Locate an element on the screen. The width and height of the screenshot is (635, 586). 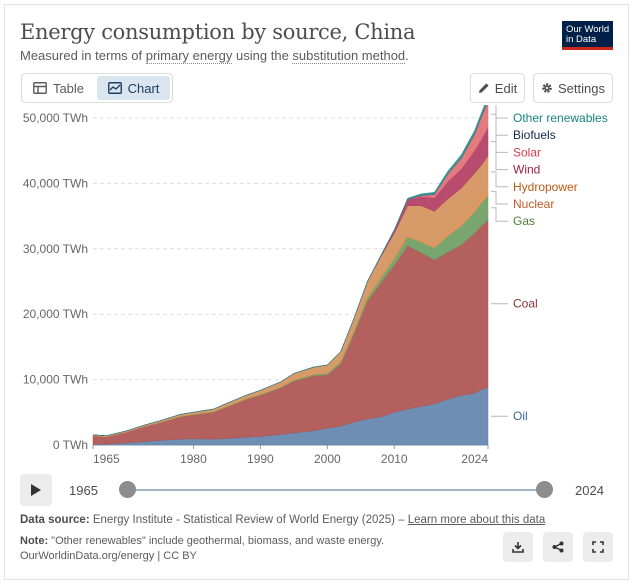
legend-label-biofuels: Biofuels is located at coordinates (534, 135).